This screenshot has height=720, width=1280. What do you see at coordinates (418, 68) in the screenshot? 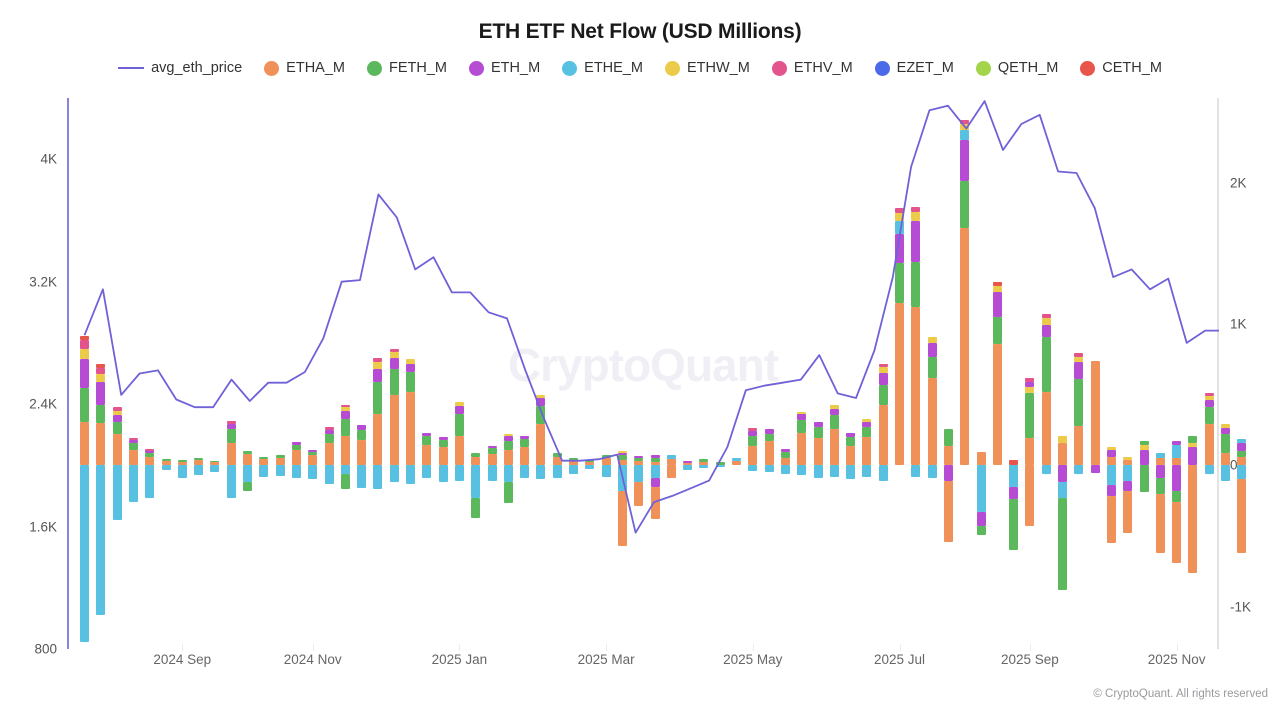
I see `legend-label: FETH_M` at bounding box center [418, 68].